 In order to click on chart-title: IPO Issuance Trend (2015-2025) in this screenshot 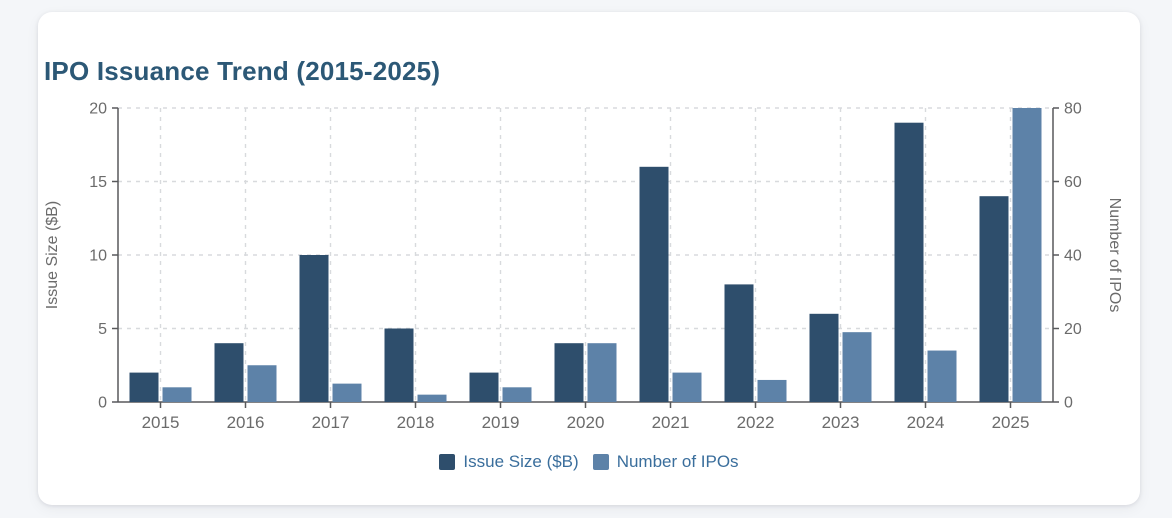, I will do `click(242, 71)`.